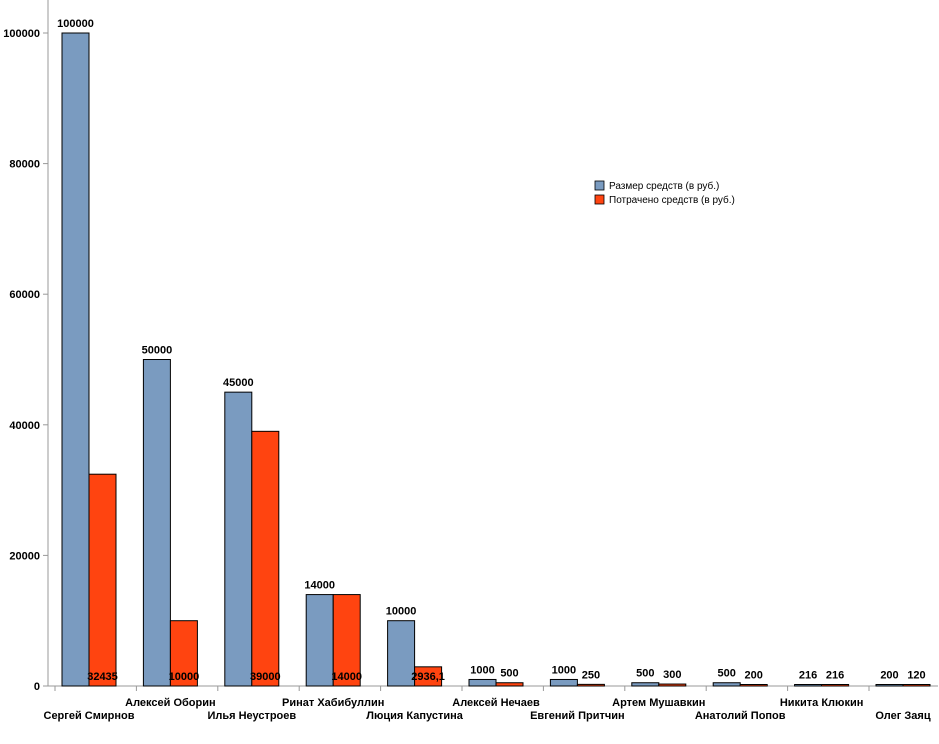 The height and width of the screenshot is (744, 939). What do you see at coordinates (414, 716) in the screenshot?
I see `x-category-label: Люция Капустина` at bounding box center [414, 716].